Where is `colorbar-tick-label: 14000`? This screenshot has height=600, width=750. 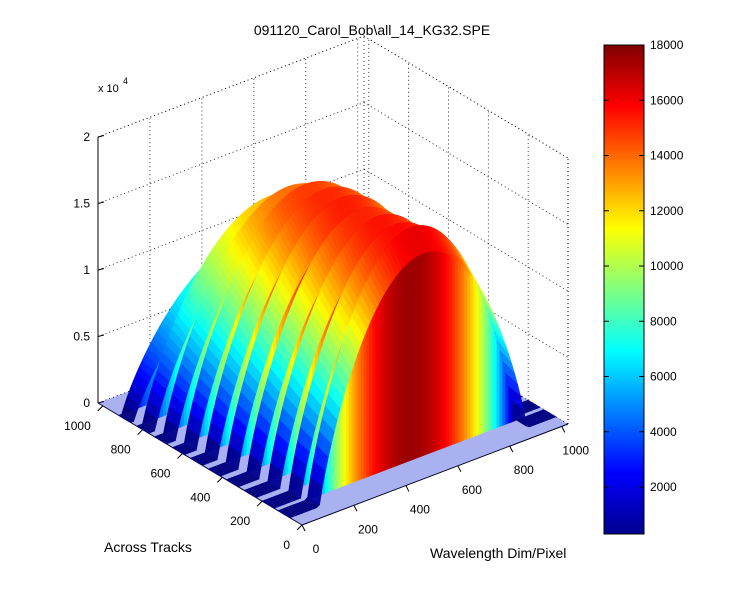
colorbar-tick-label: 14000 is located at coordinates (667, 156).